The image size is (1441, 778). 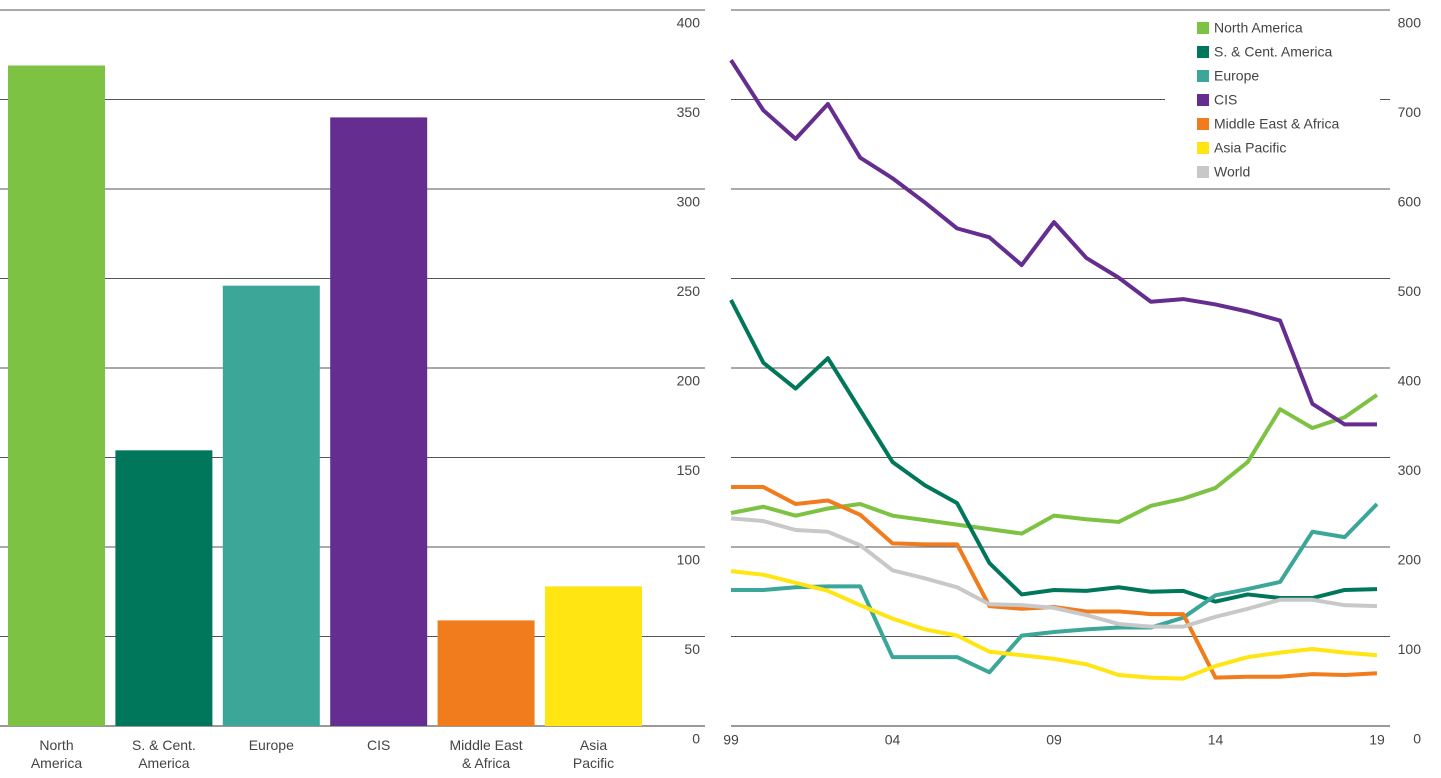 What do you see at coordinates (486, 754) in the screenshot?
I see `x-tick-label: Middle East & Africa` at bounding box center [486, 754].